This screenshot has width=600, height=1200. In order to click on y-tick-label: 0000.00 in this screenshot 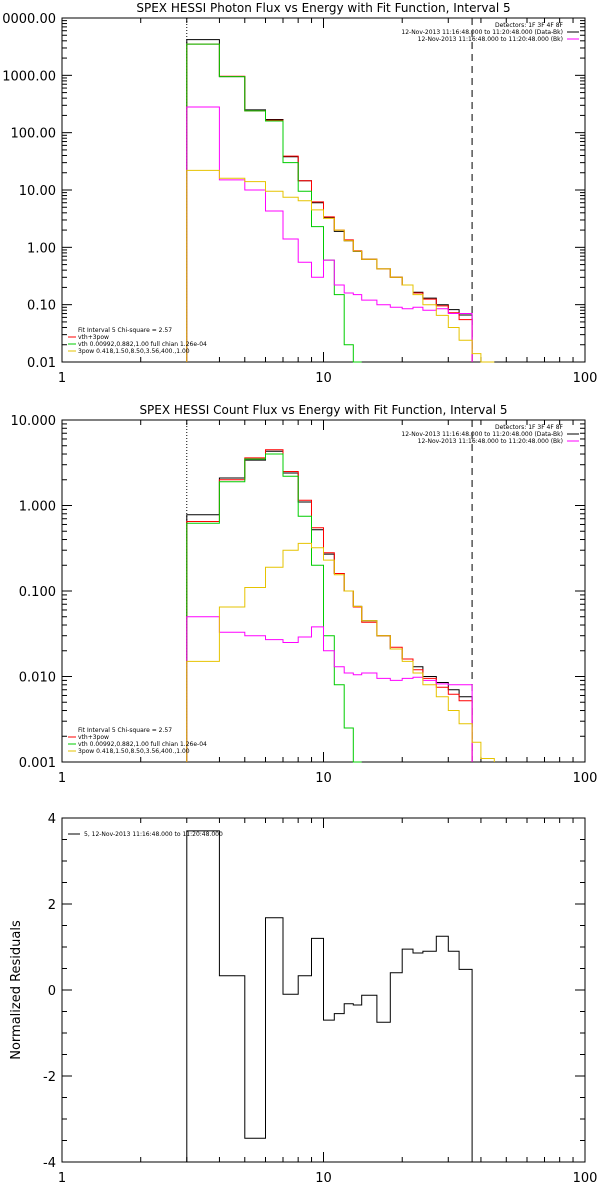, I will do `click(29, 19)`.